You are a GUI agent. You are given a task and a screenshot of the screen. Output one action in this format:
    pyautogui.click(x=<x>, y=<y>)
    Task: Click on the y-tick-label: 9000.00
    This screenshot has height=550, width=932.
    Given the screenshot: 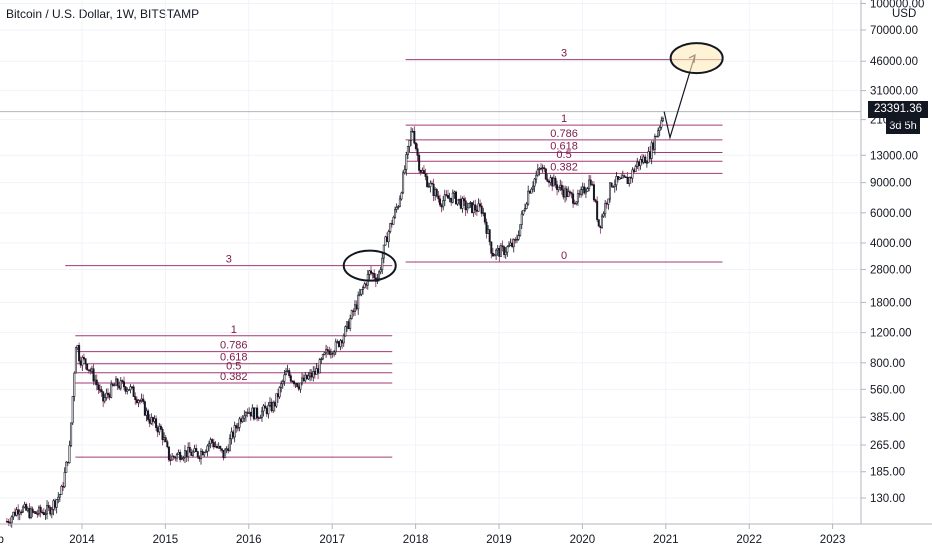 What is the action you would take?
    pyautogui.click(x=891, y=184)
    